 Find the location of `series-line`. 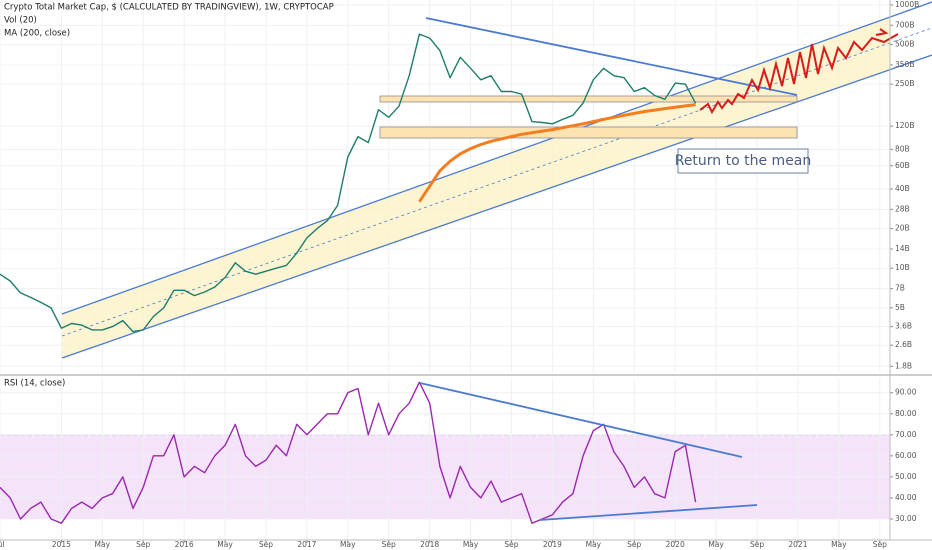

series-line is located at coordinates (557, 153).